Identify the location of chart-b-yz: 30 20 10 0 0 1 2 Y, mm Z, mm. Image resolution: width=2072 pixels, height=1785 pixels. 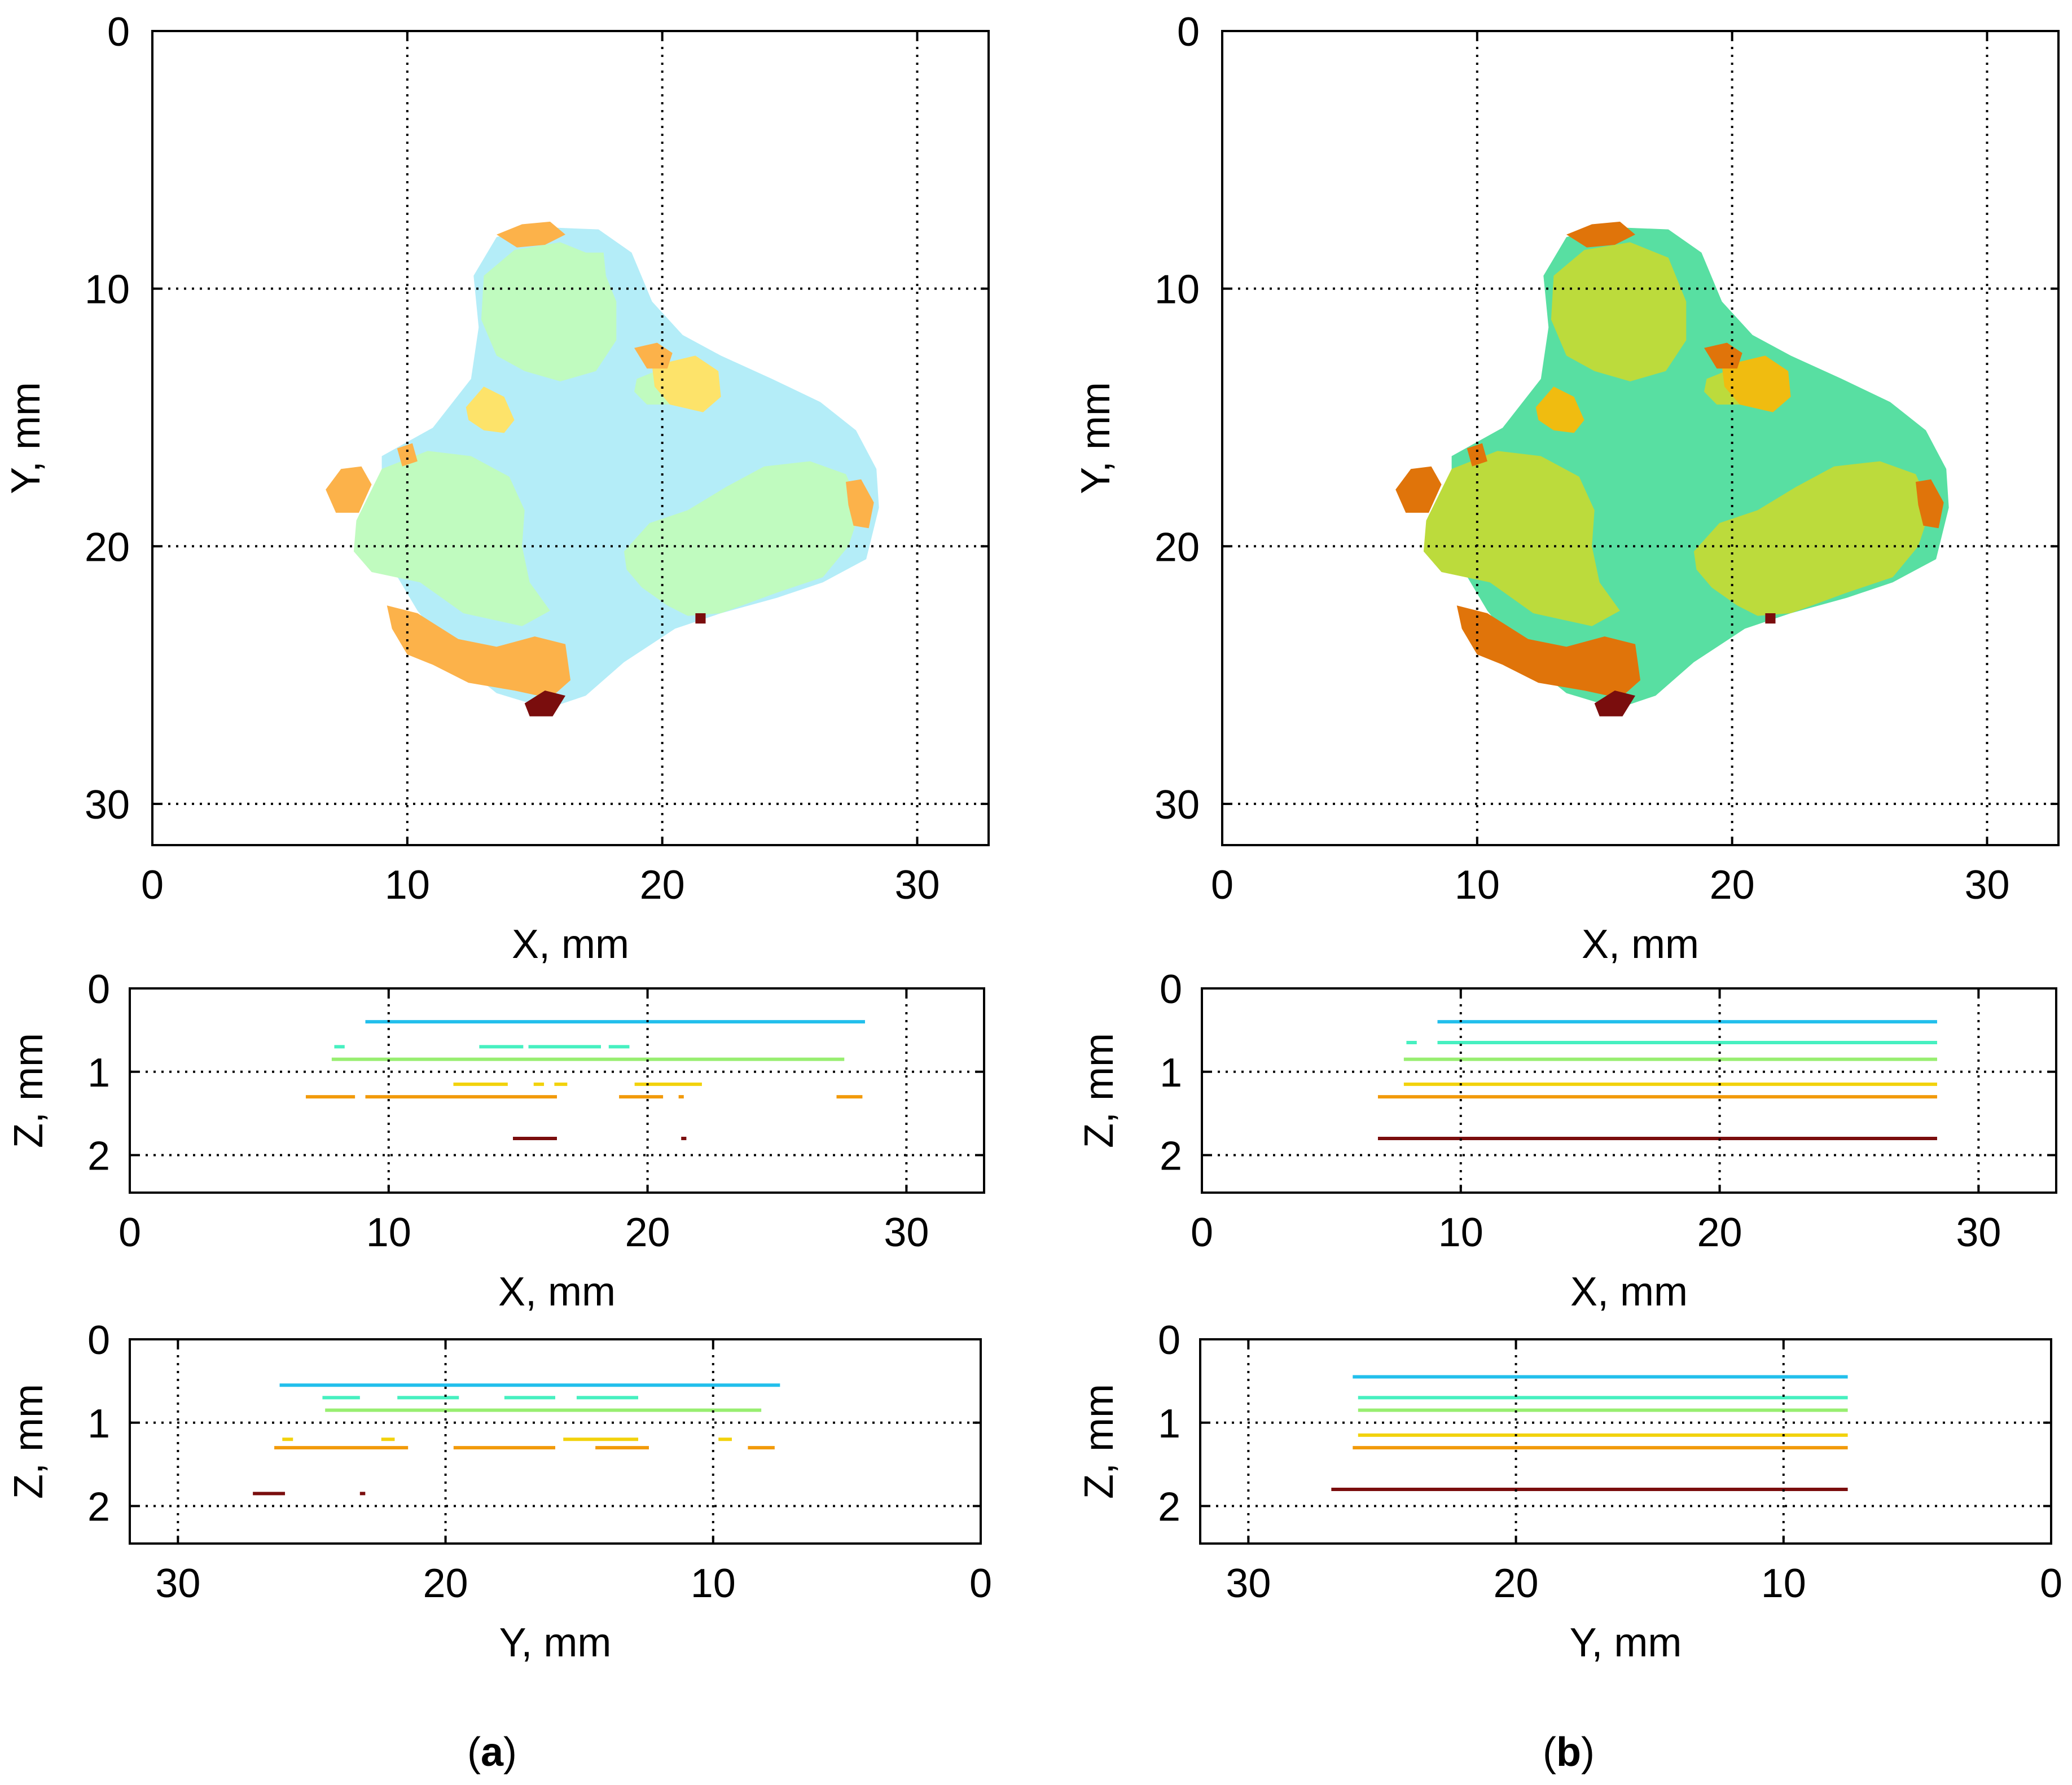
(1569, 1491).